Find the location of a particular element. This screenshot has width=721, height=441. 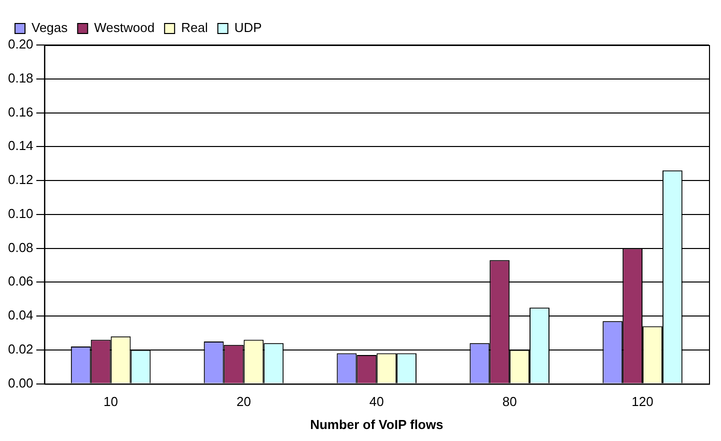

x-axis-title: Number of VoIP flows is located at coordinates (377, 424).